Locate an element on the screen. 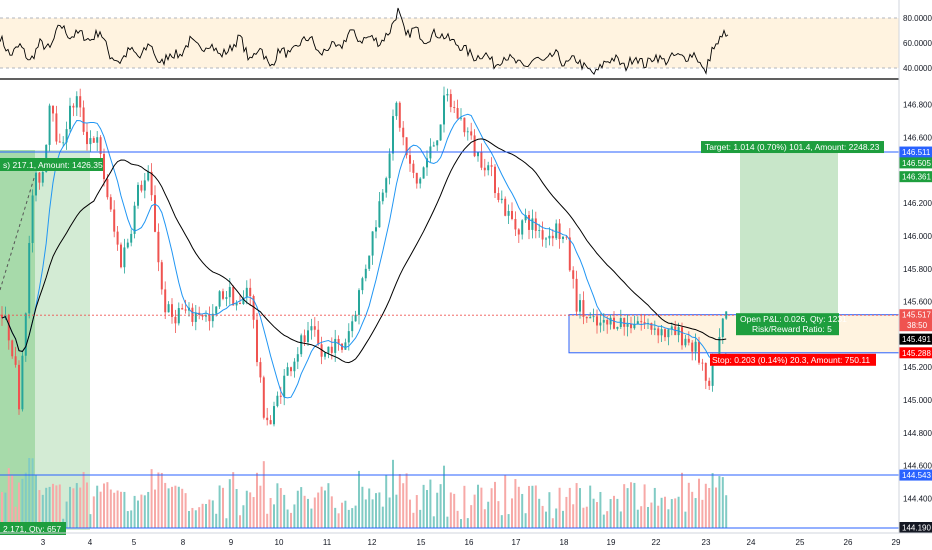 This screenshot has height=550, width=932. label-lower-blue: 144.543 is located at coordinates (915, 475).